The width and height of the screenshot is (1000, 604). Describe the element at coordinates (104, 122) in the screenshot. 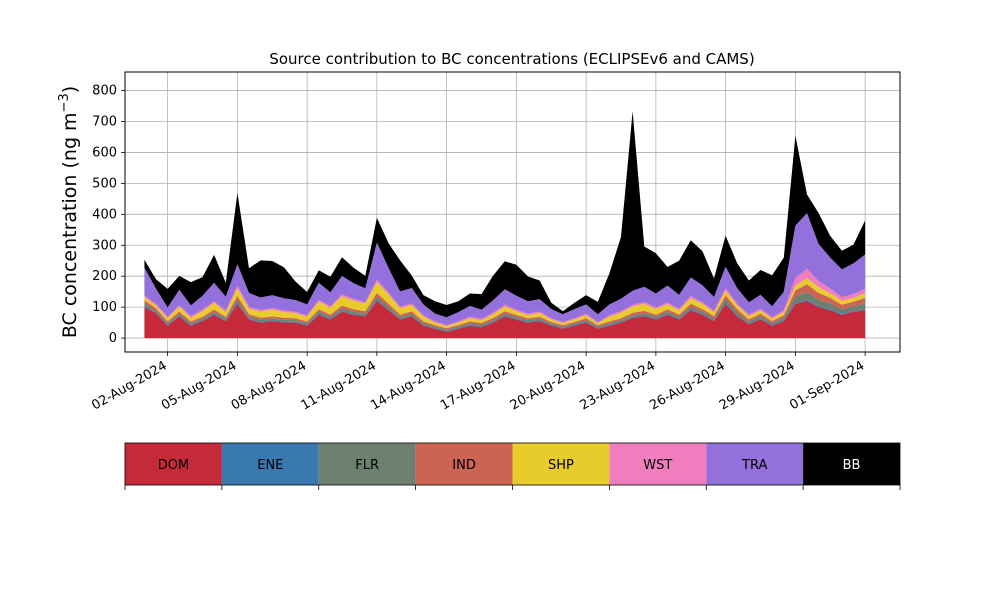

I see `y-tick-label: 700` at that location.